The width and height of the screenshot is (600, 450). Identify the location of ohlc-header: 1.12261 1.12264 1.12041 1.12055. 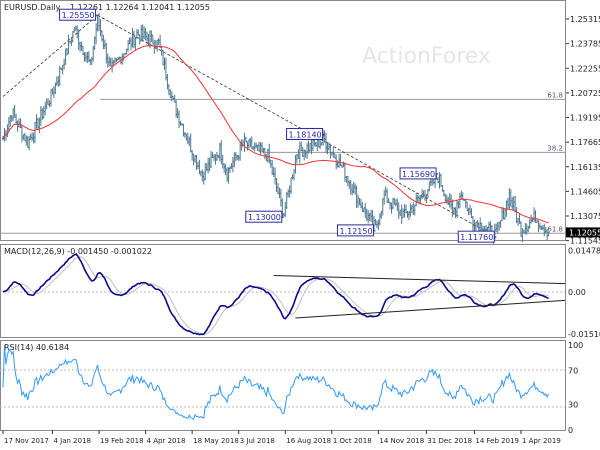
(140, 7).